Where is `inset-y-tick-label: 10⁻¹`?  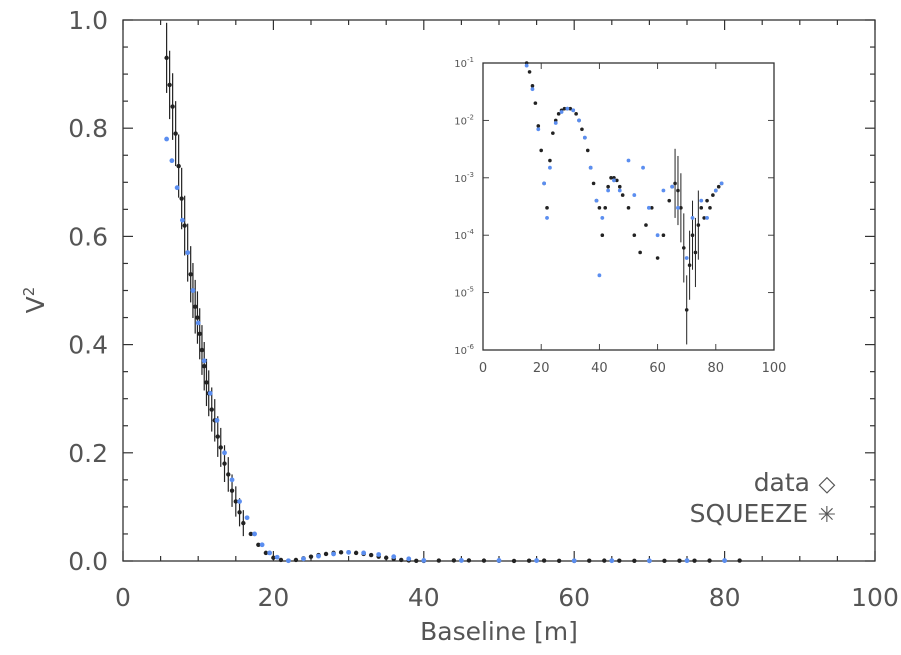
inset-y-tick-label: 10⁻¹ is located at coordinates (464, 63).